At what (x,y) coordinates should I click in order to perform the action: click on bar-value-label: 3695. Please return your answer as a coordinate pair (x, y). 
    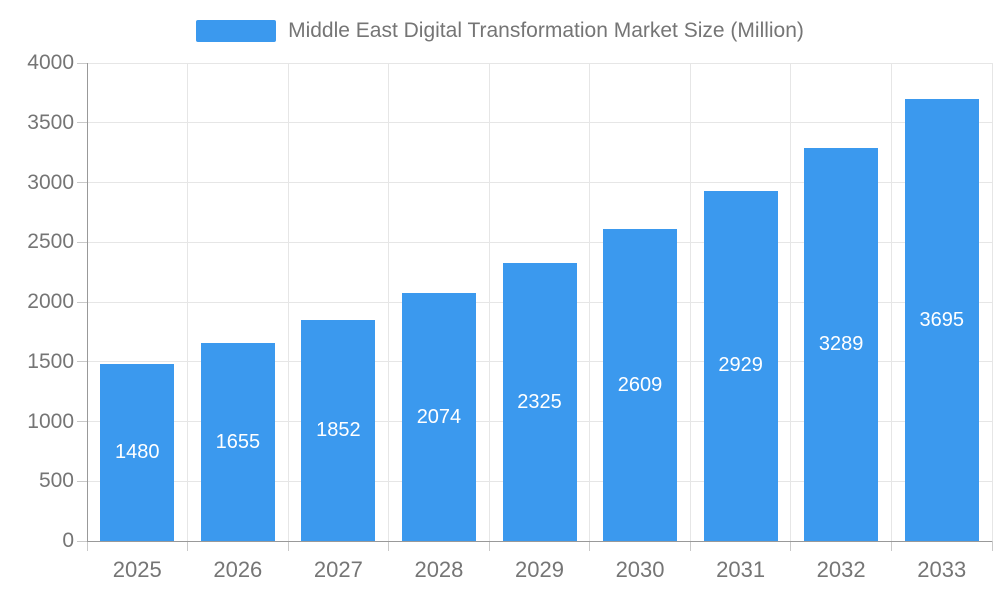
    Looking at the image, I should click on (941, 319).